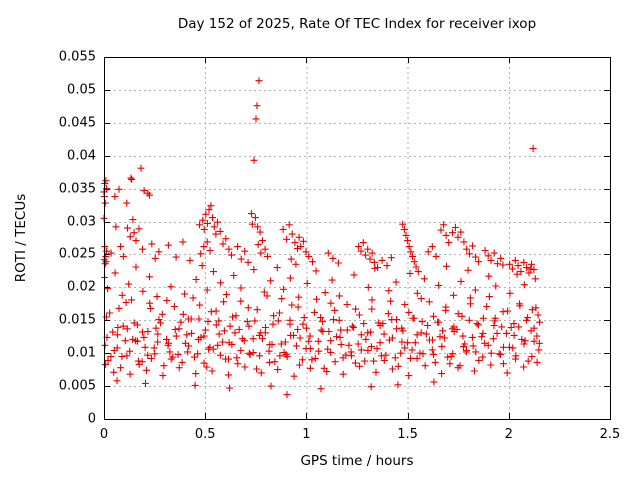  What do you see at coordinates (77, 189) in the screenshot?
I see `y-tick-label: 0.035` at bounding box center [77, 189].